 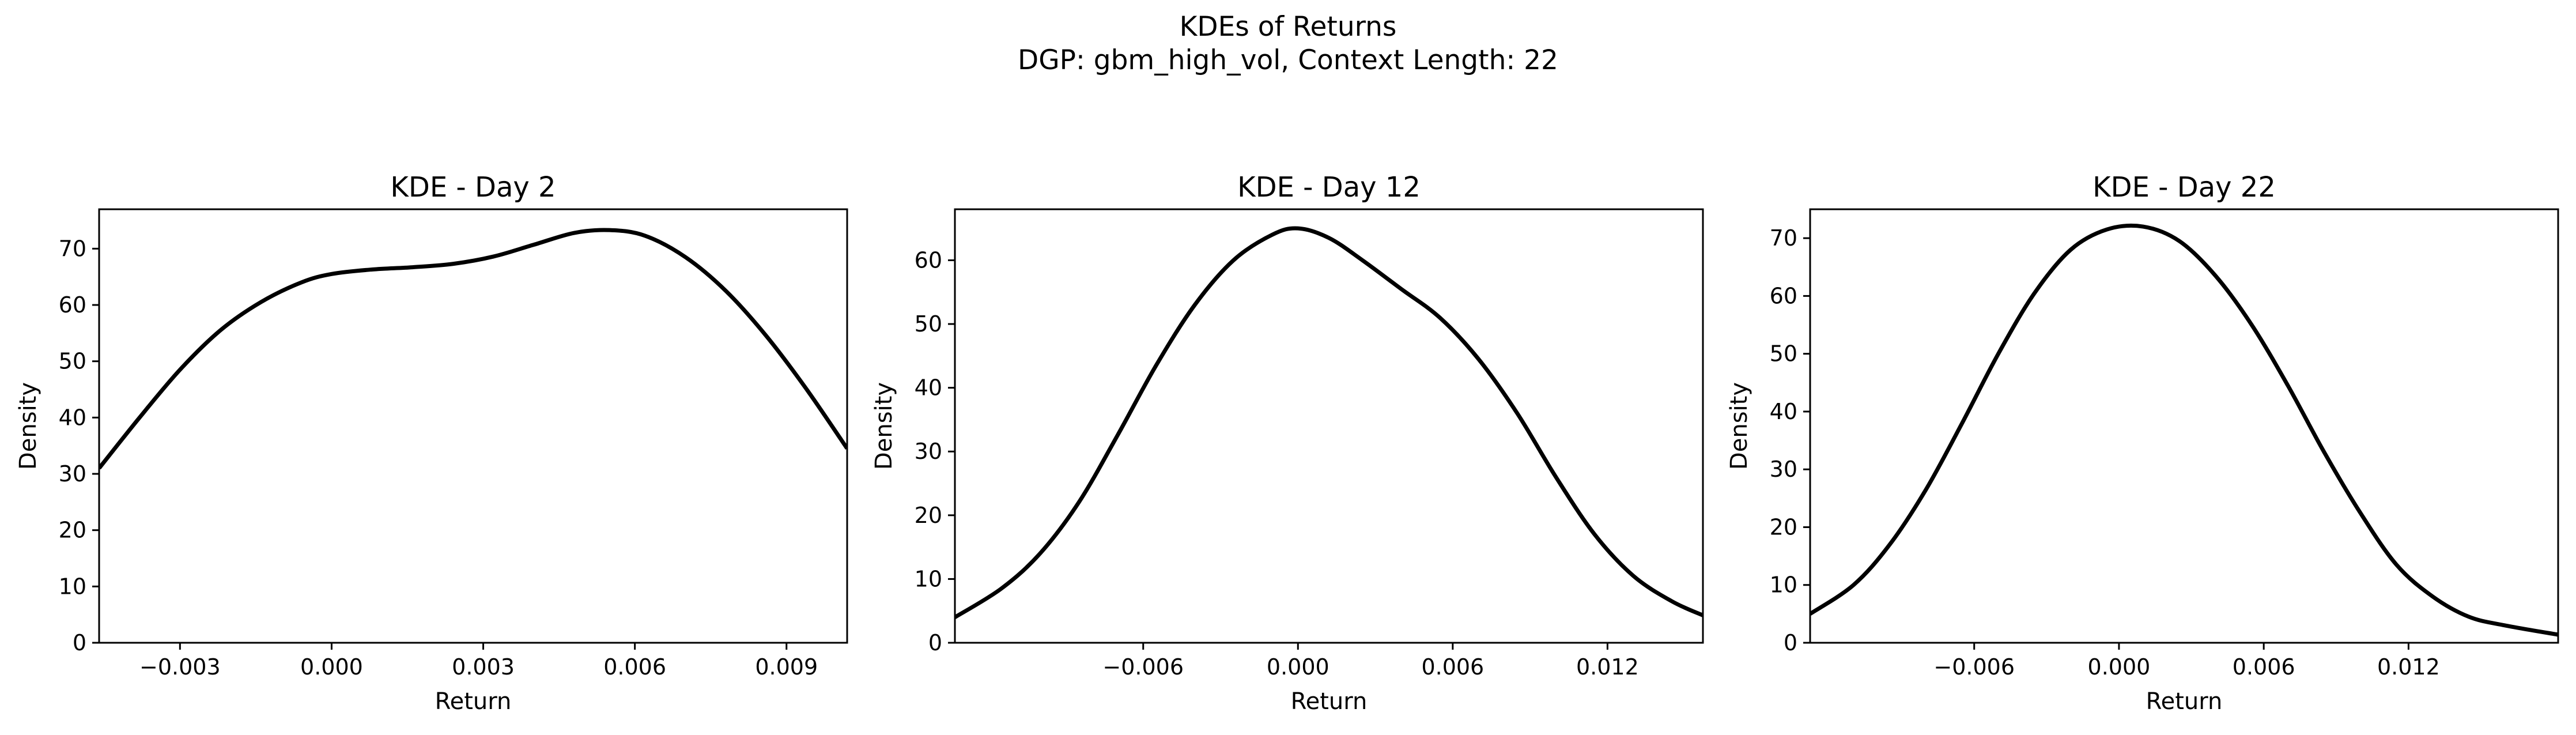 I want to click on figure-subtitle: DGP: gbm_high_vol, Context Length: 22, so click(x=1288, y=60).